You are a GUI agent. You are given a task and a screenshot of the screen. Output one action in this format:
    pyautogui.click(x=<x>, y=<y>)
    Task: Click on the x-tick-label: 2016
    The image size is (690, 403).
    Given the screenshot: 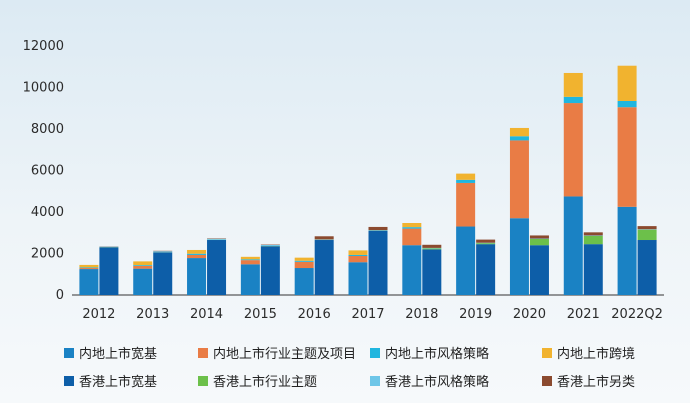 What is the action you would take?
    pyautogui.click(x=314, y=314)
    